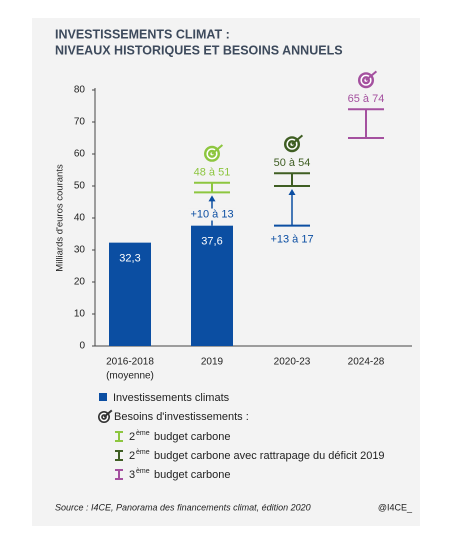  I want to click on increment-label: +13 à 17, so click(291, 240).